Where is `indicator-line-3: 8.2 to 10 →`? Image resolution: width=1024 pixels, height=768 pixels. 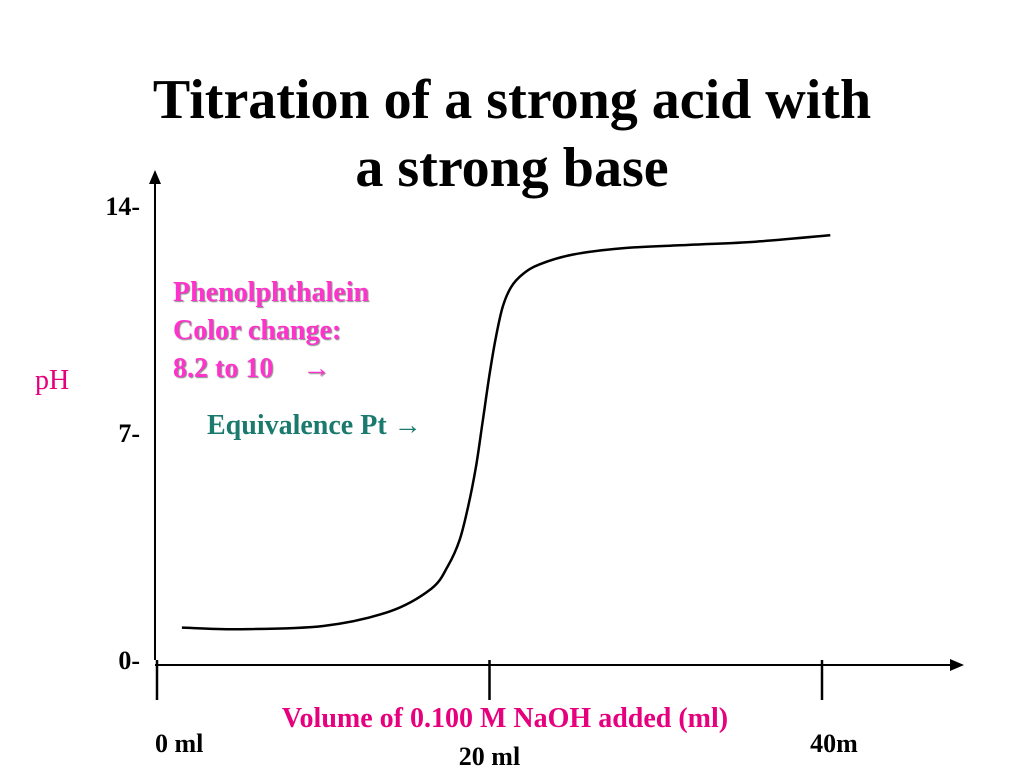
indicator-line-3: 8.2 to 10 → is located at coordinates (271, 369).